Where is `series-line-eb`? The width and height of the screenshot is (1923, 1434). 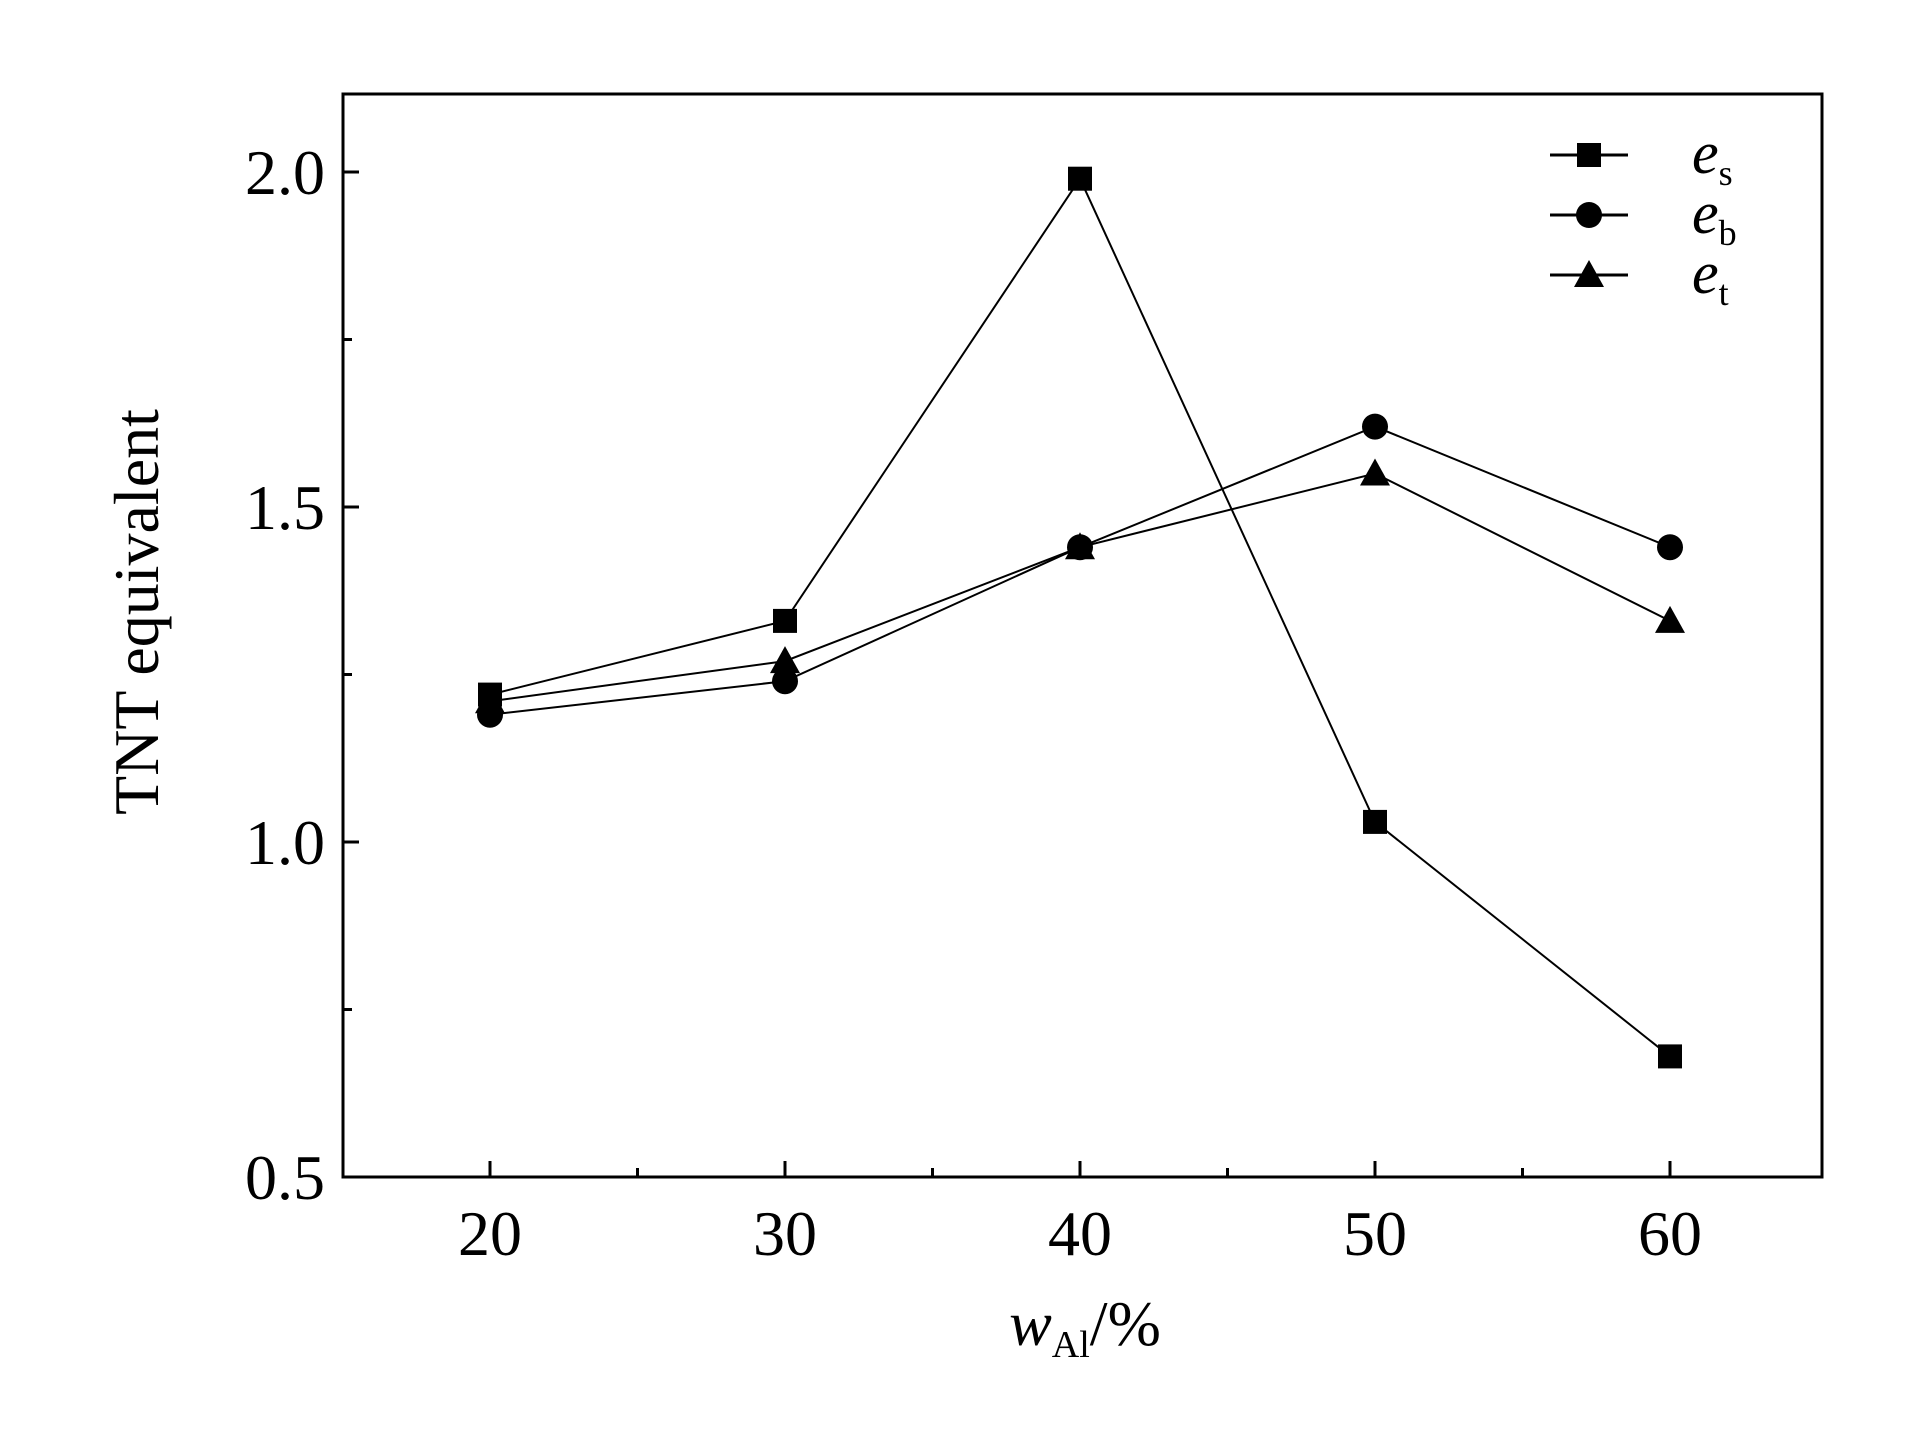
series-line-eb is located at coordinates (1080, 570).